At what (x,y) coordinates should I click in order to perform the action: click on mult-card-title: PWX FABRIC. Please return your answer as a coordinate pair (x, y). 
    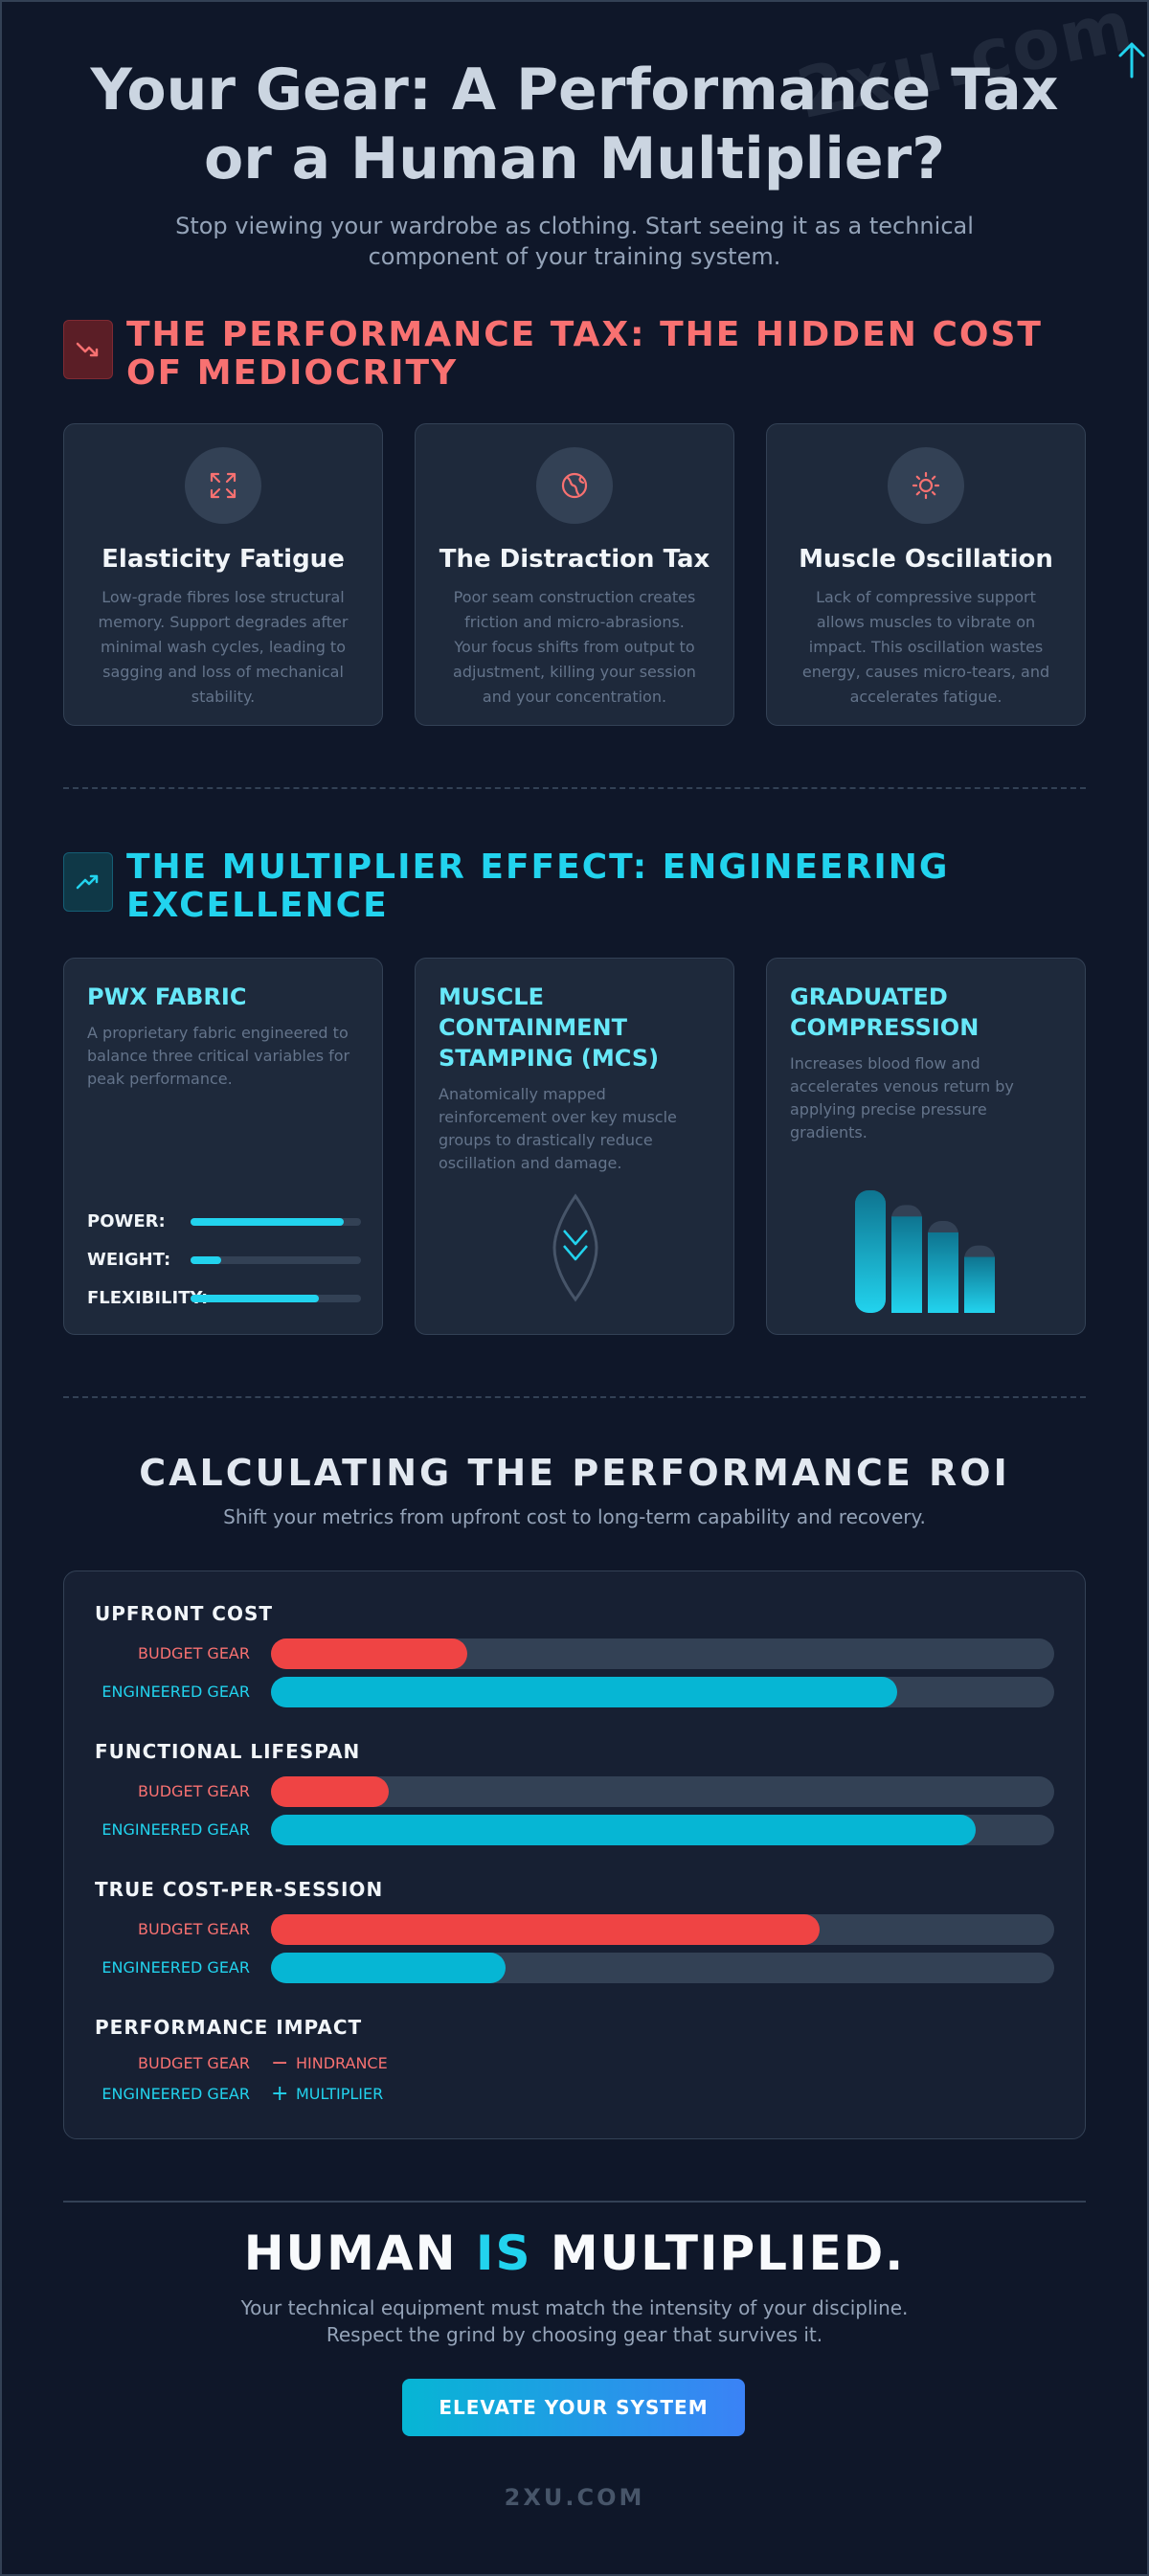
    Looking at the image, I should click on (167, 996).